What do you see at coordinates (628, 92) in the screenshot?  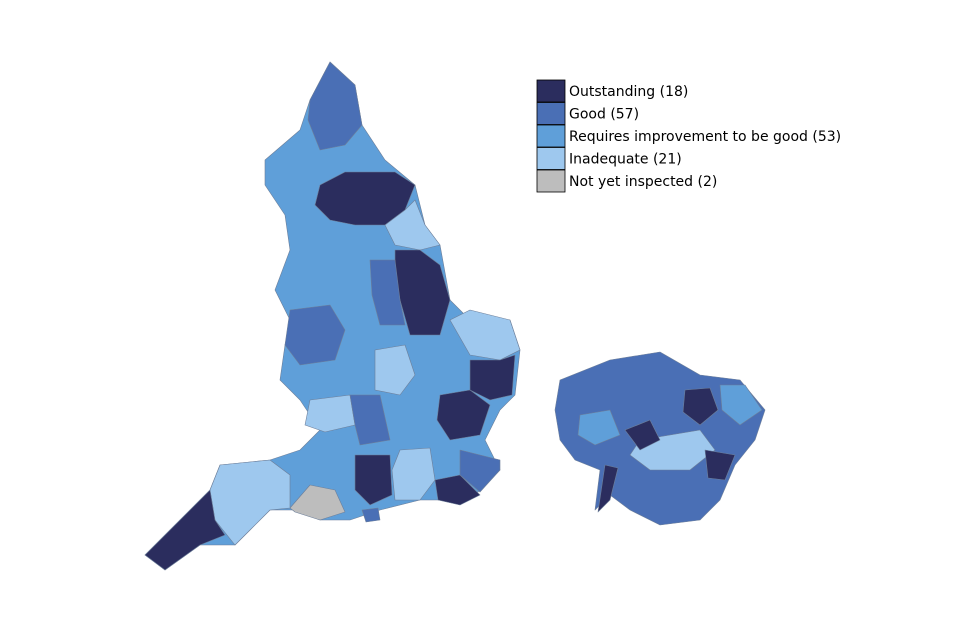 I see `legend-label: Outstanding (18)` at bounding box center [628, 92].